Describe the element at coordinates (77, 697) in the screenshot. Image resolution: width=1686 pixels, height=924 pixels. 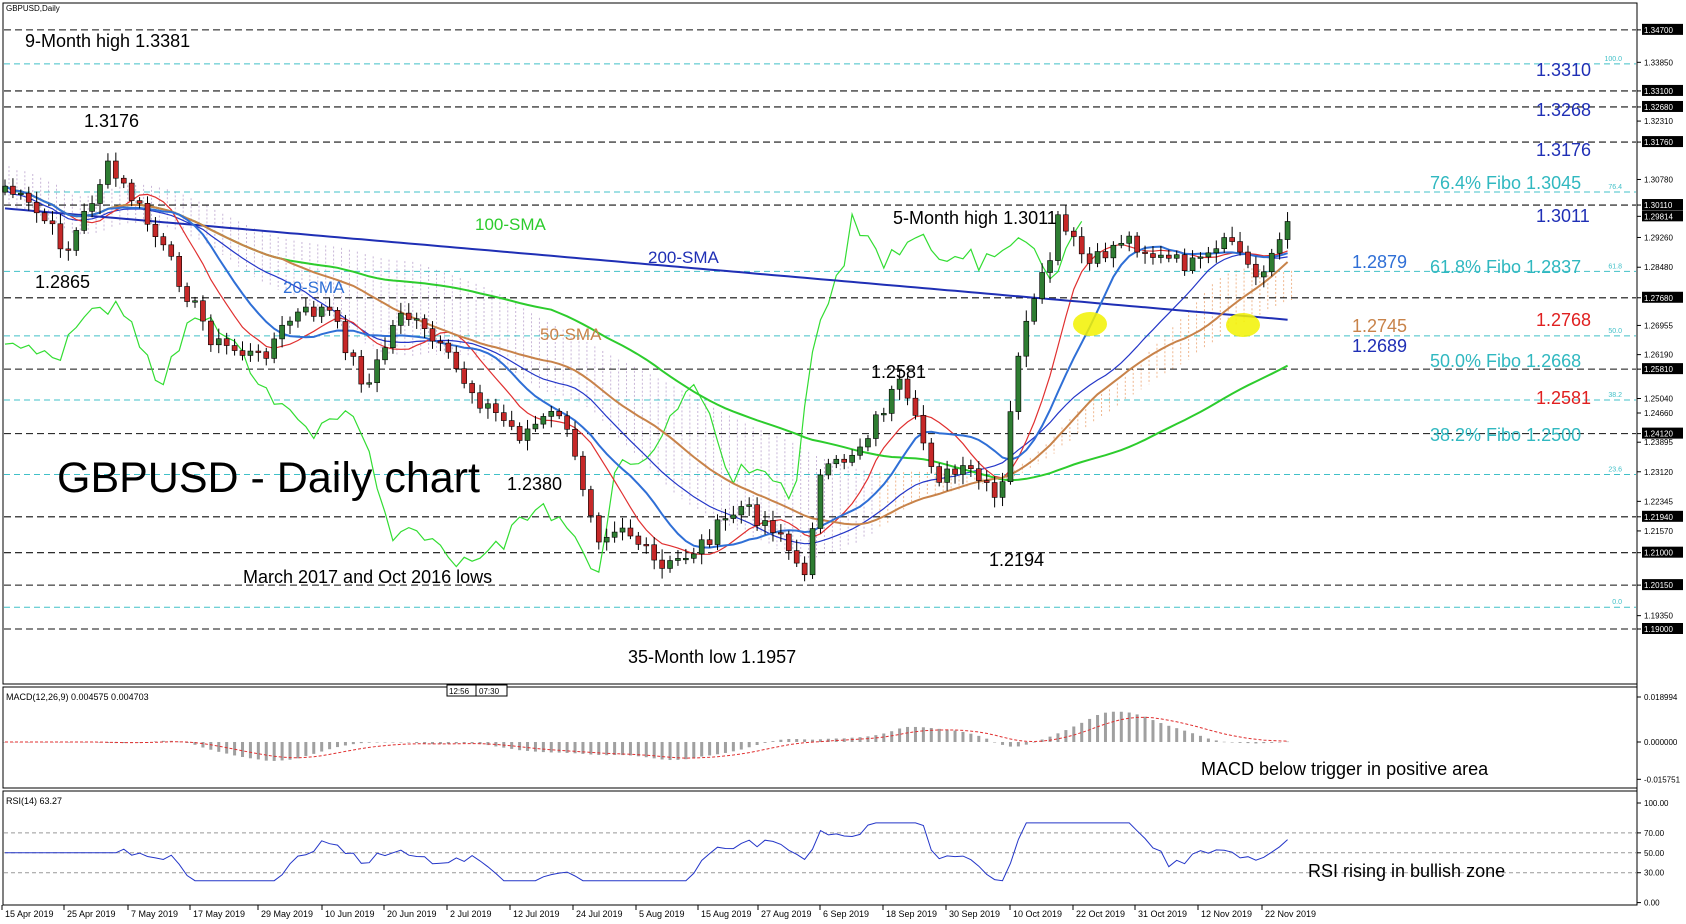
I see `macd-label: MACD(12,26,9) 0.004575 0.004703` at that location.